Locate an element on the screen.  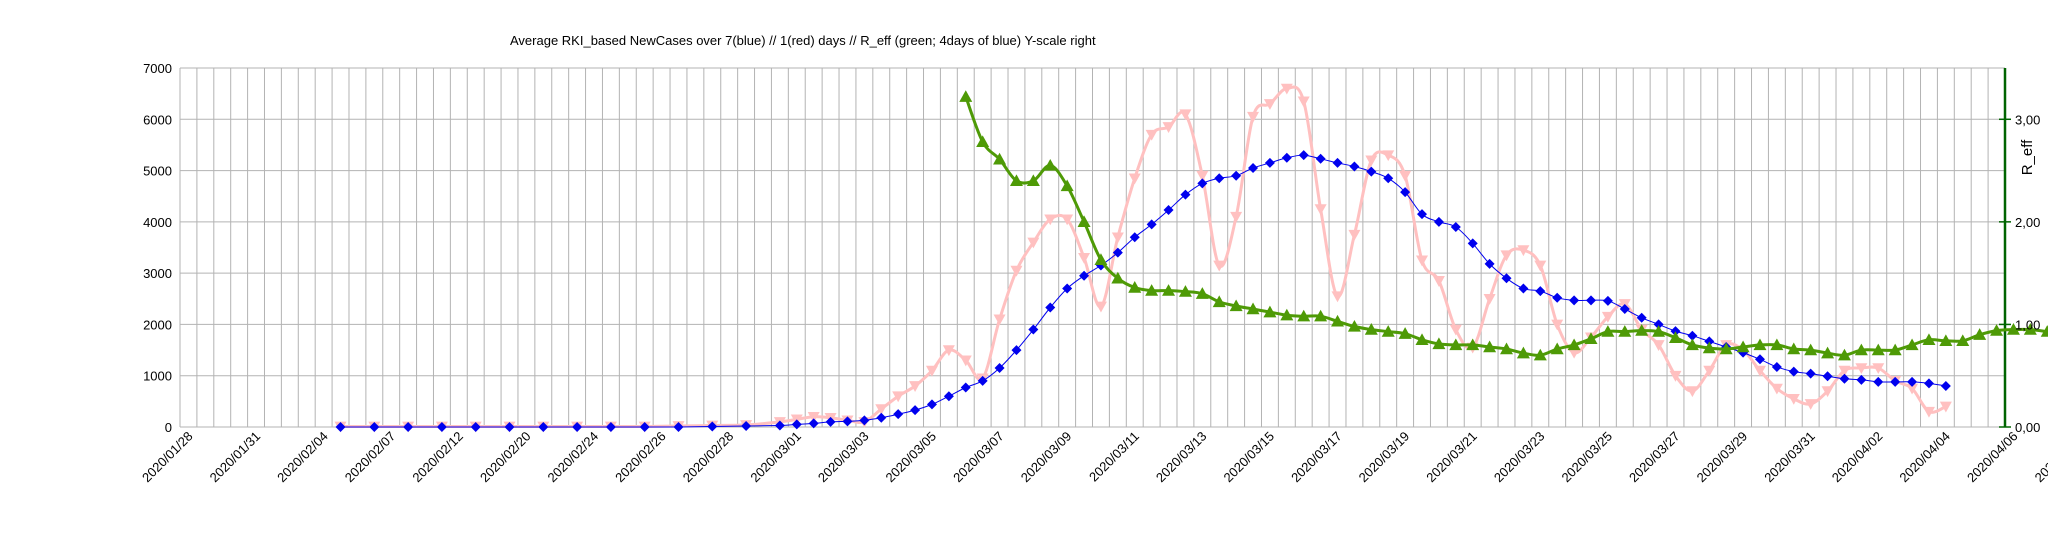
y-tick-label: 0 is located at coordinates (168, 427).